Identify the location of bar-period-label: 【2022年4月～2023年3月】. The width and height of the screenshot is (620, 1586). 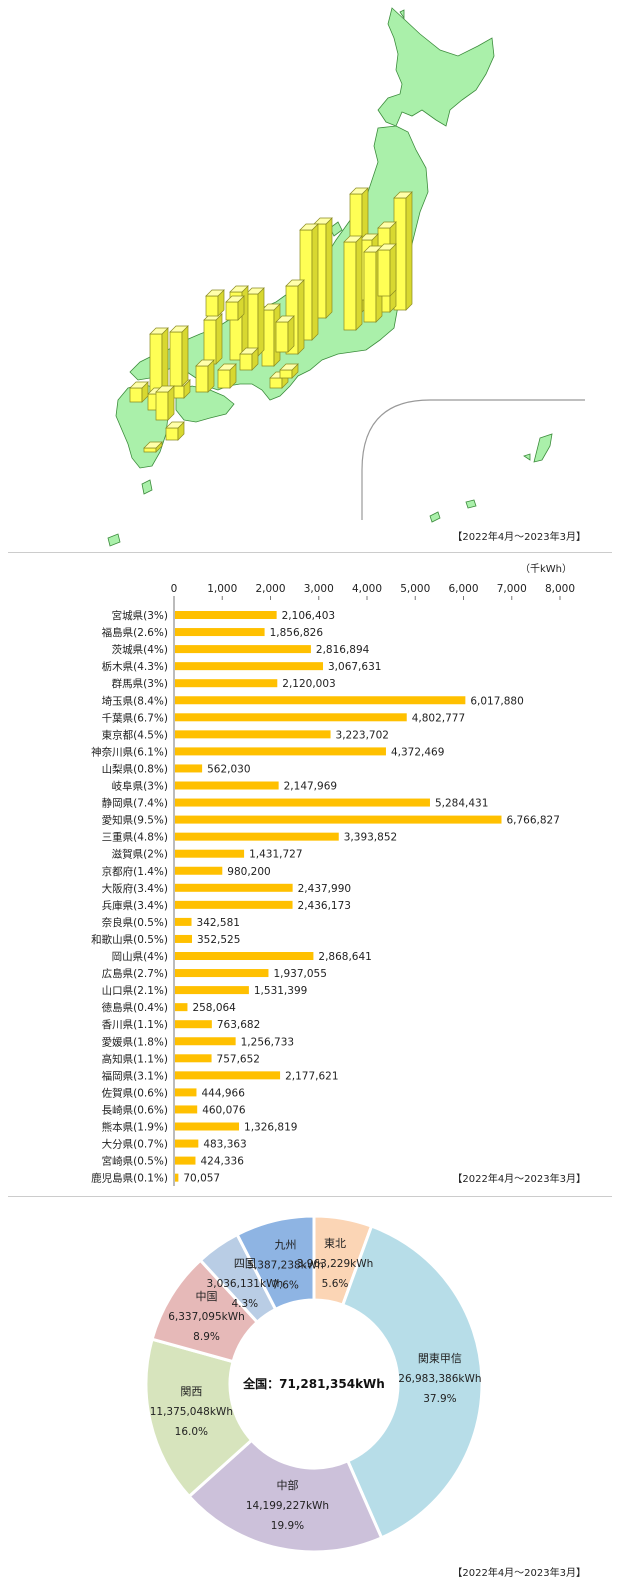
(519, 1179).